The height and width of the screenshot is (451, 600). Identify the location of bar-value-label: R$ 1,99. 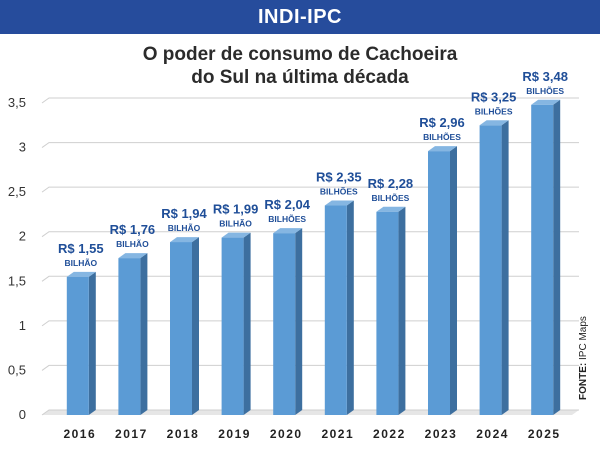
(236, 209).